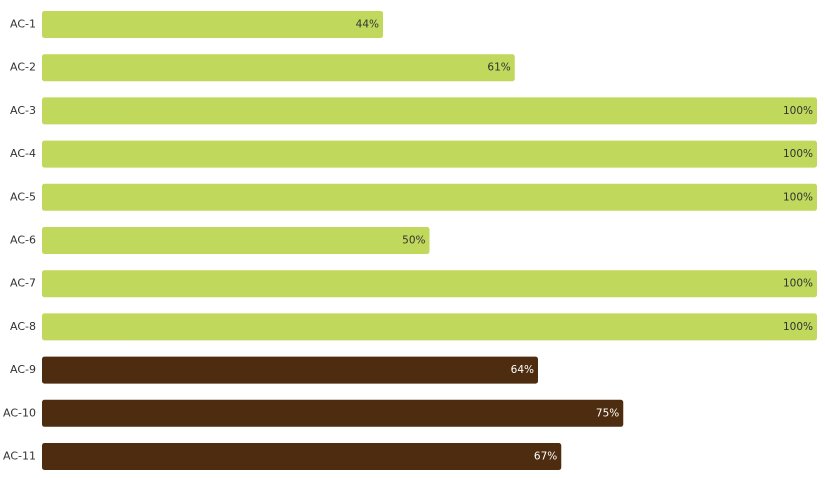  What do you see at coordinates (498, 68) in the screenshot?
I see `value-label: 61%` at bounding box center [498, 68].